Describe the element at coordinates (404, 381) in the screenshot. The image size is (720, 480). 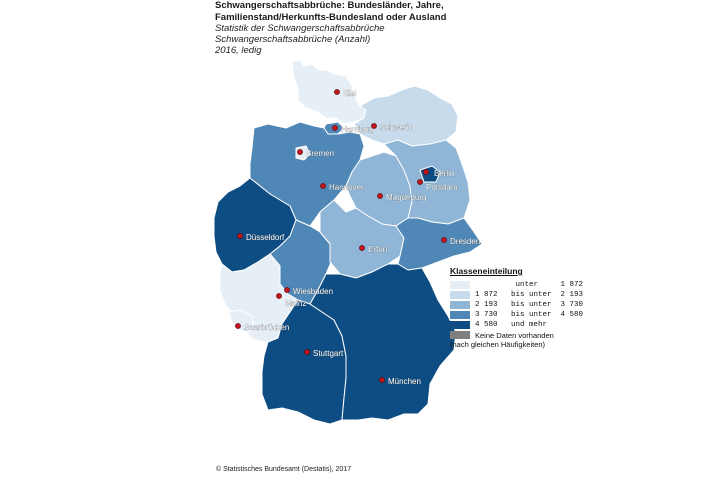
I see `city-label-muenchen: München` at that location.